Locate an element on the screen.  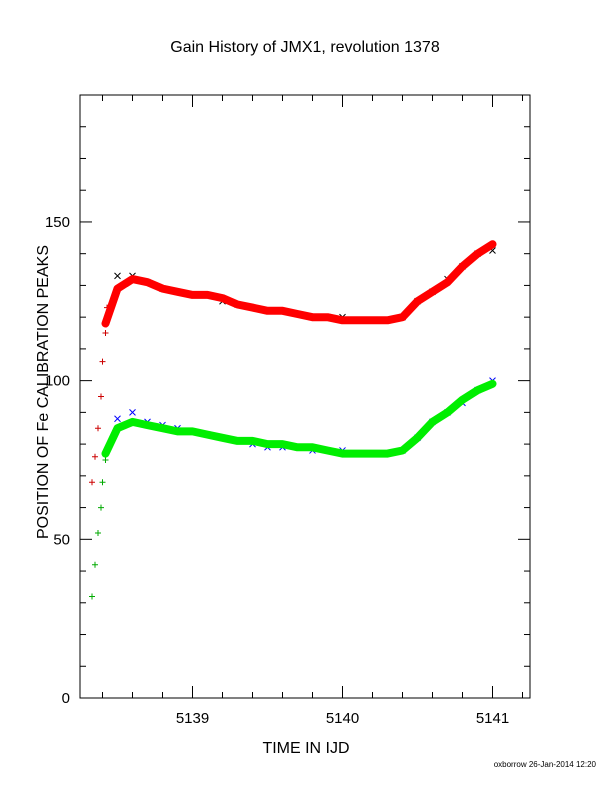
y-tick-label: 50 is located at coordinates (61, 539).